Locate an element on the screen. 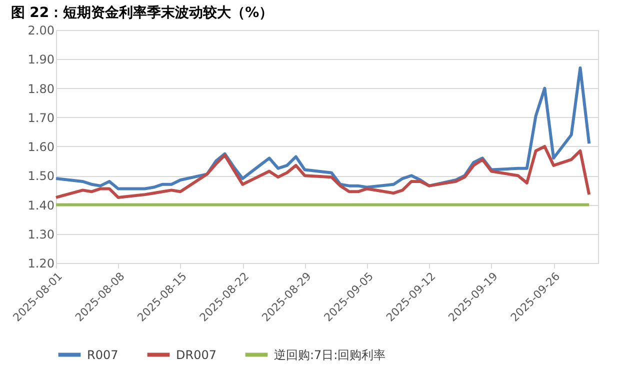 The width and height of the screenshot is (623, 369). y-tick-label: 1.50 is located at coordinates (41, 176).